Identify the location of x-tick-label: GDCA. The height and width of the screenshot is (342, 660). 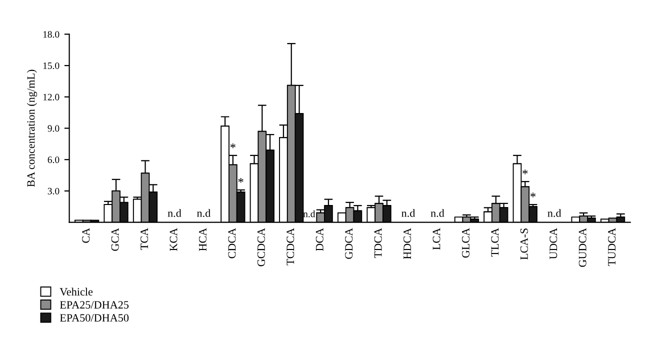
(349, 243).